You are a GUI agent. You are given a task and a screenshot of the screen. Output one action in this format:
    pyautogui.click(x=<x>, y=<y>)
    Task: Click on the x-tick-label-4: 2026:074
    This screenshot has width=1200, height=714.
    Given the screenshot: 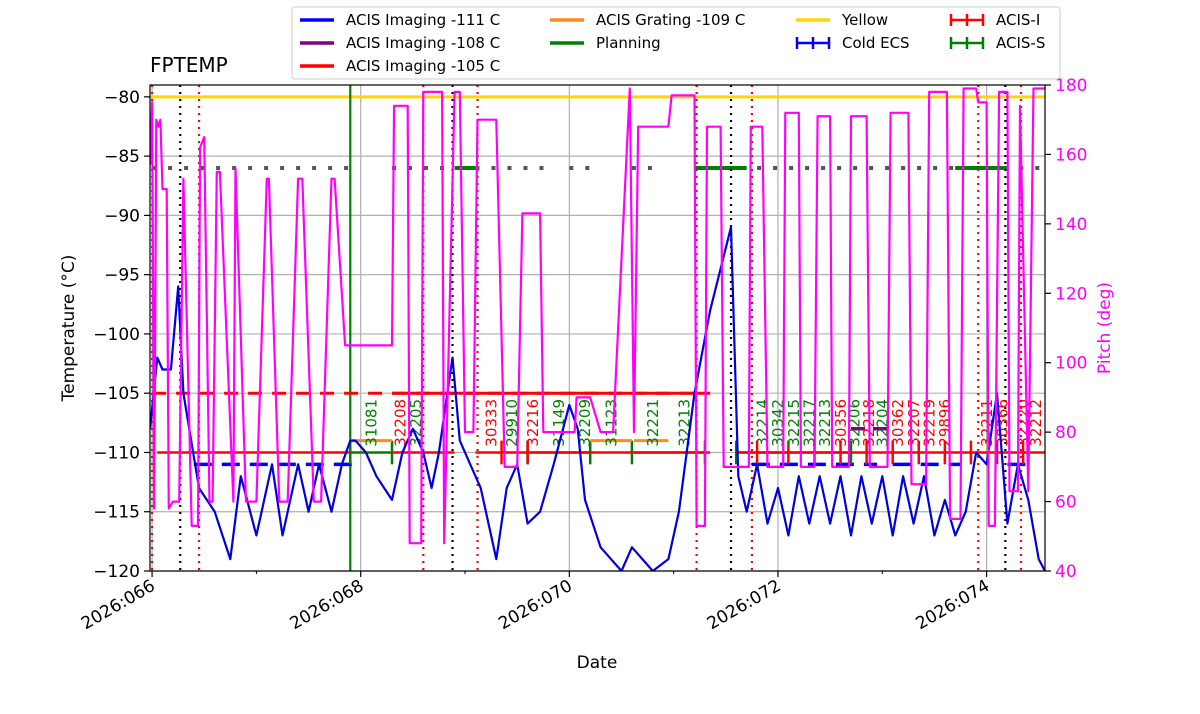 What is the action you would take?
    pyautogui.click(x=953, y=605)
    